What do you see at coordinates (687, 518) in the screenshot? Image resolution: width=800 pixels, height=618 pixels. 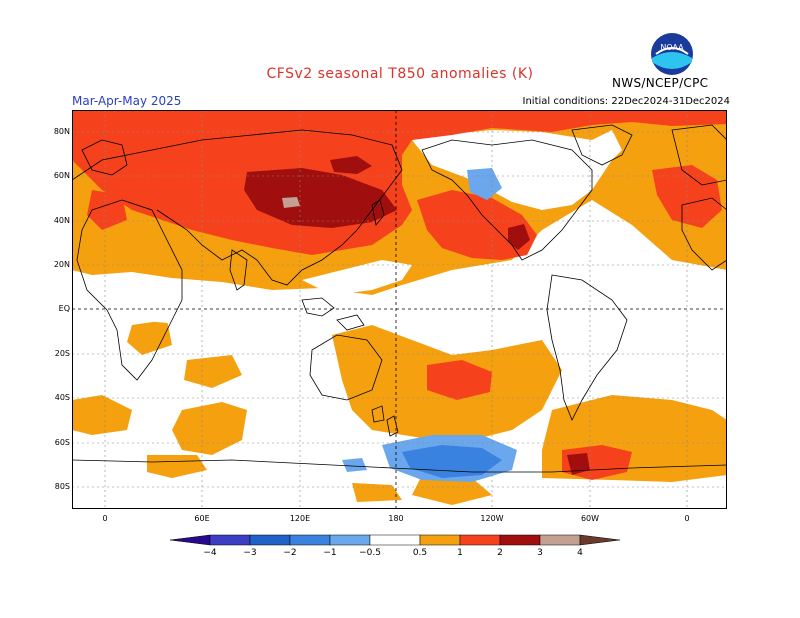 I see `lon-label-0-right: 0` at bounding box center [687, 518].